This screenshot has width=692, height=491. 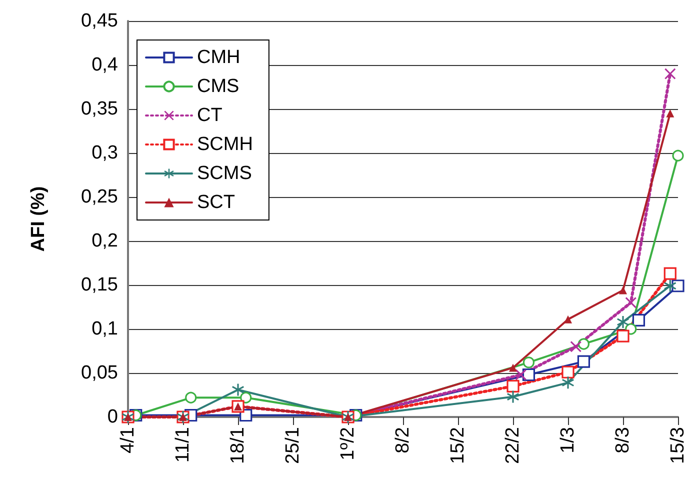 What do you see at coordinates (183, 445) in the screenshot?
I see `x-tick-label: 11/1` at bounding box center [183, 445].